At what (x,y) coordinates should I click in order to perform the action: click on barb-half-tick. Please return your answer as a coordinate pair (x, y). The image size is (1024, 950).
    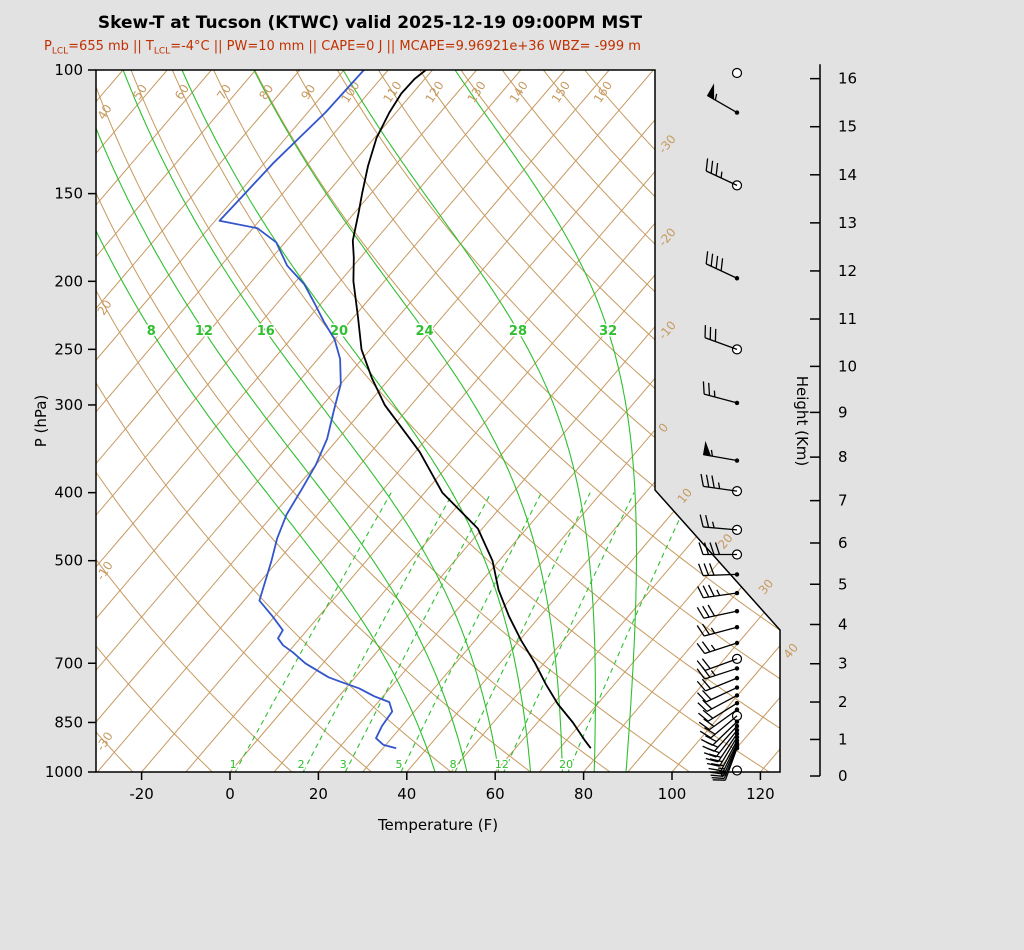
    Looking at the image, I should click on (712, 453).